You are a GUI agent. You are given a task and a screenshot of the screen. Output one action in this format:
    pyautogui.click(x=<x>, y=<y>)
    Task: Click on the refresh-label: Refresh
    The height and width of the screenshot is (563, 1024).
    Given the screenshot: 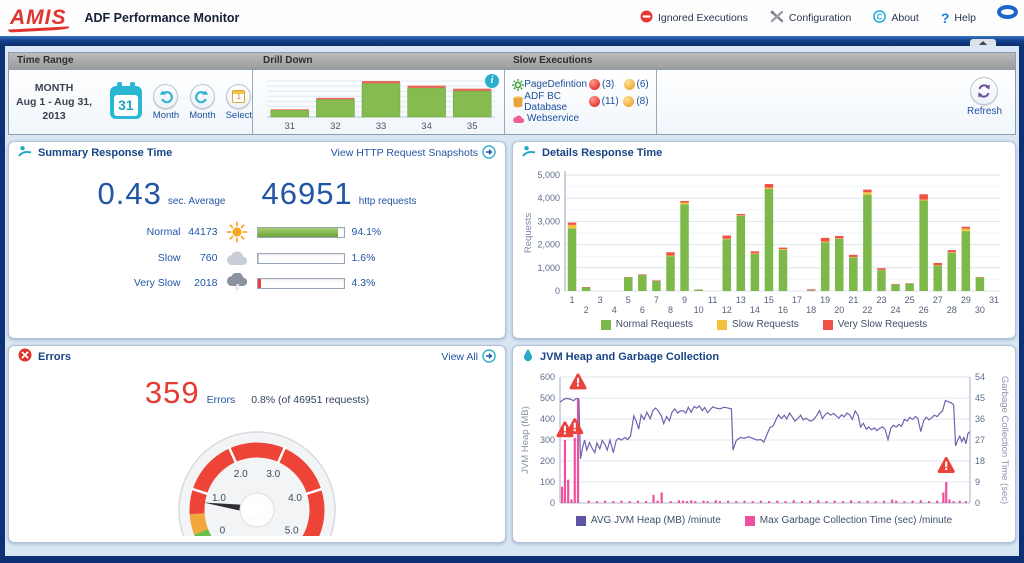 What is the action you would take?
    pyautogui.click(x=984, y=111)
    